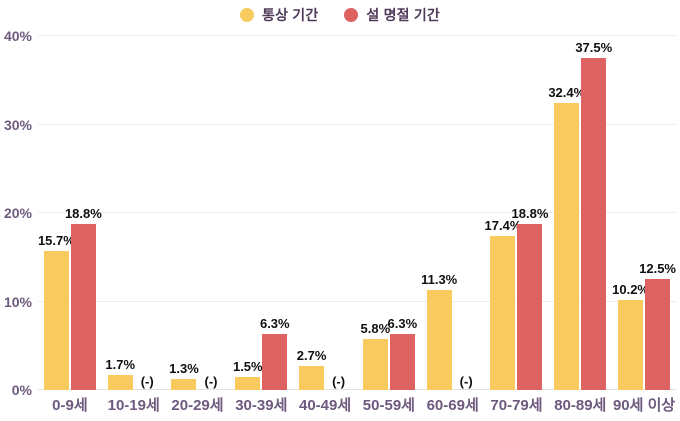  Describe the element at coordinates (184, 384) in the screenshot. I see `bar-20-29세-series0` at that location.